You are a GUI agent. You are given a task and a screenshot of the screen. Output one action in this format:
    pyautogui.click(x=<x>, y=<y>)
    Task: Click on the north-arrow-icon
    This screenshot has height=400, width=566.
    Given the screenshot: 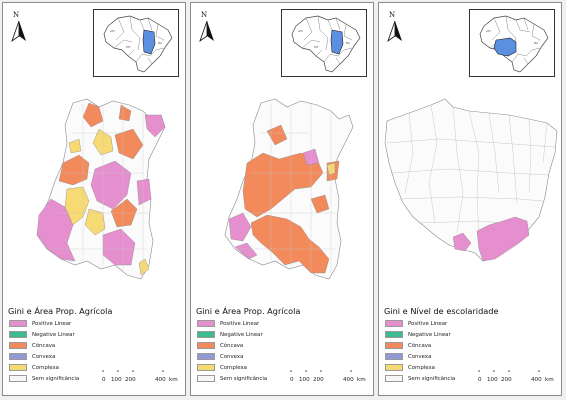 What is the action you would take?
    pyautogui.click(x=206, y=32)
    